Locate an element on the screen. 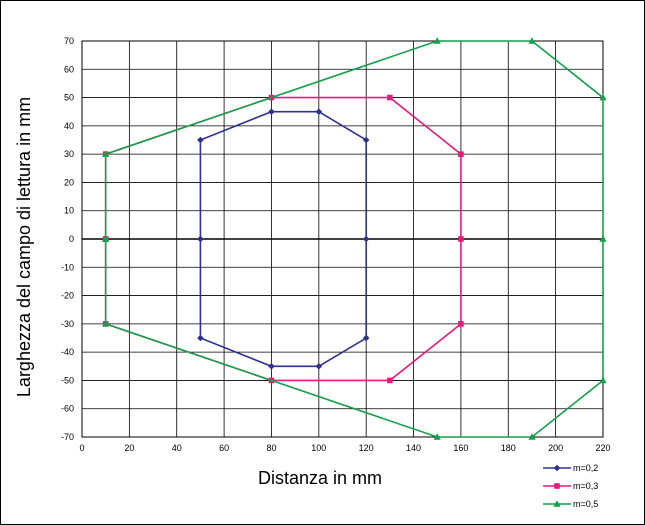 This screenshot has height=525, width=645. legend-label: m=0,5 is located at coordinates (585, 504).